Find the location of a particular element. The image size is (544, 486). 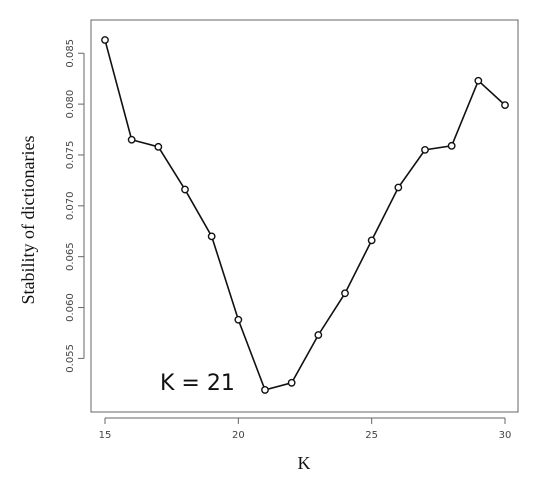

y-tick-label: 0.060 is located at coordinates (70, 307).